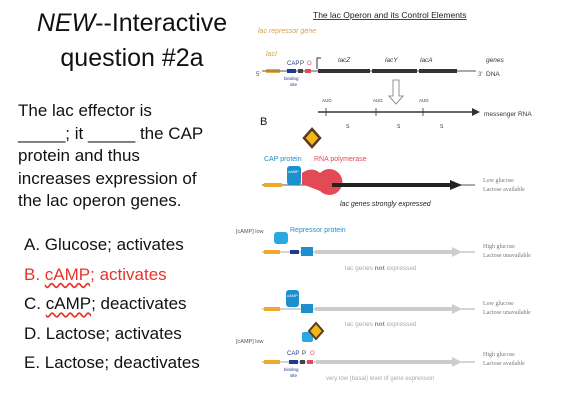 Image resolution: width=565 pixels, height=400 pixels. Describe the element at coordinates (391, 60) in the screenshot. I see `lacy-label: lacY` at that location.